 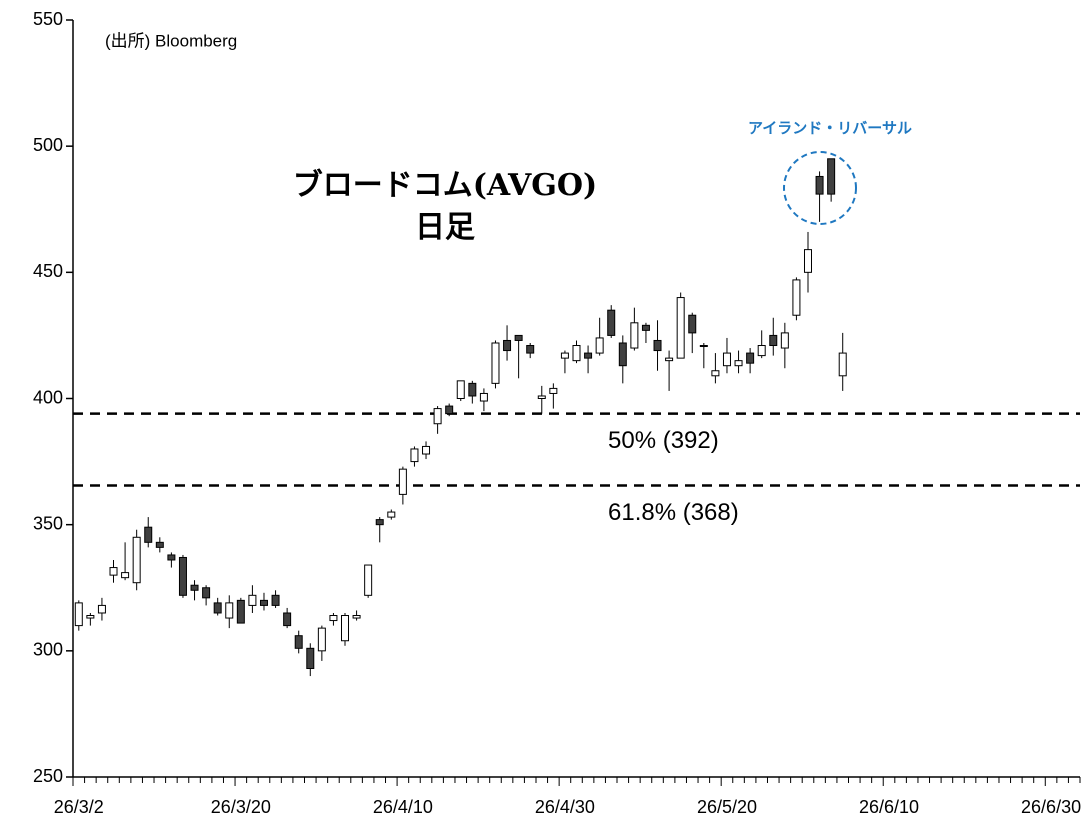 I want to click on x-tick-label: 26/5/20, so click(x=727, y=807).